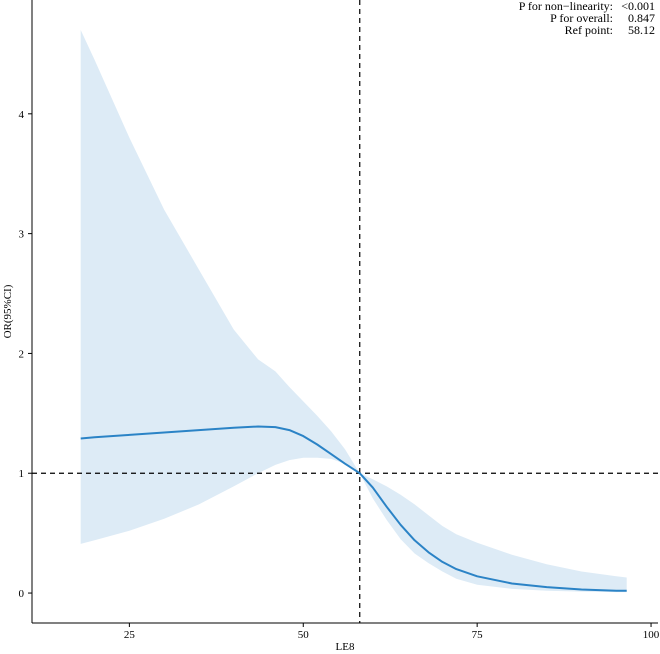 Image resolution: width=660 pixels, height=654 pixels. What do you see at coordinates (589, 30) in the screenshot?
I see `annotation-label-ref-point: Ref point:` at bounding box center [589, 30].